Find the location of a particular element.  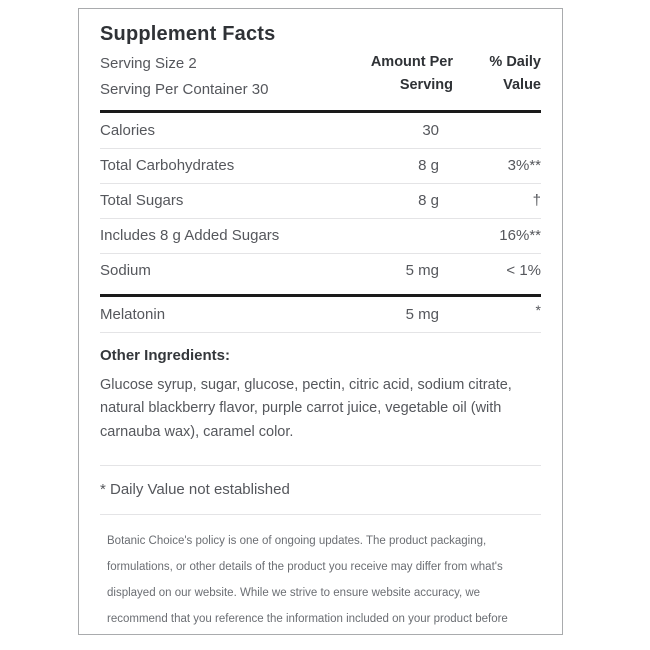

footnote-section: * Daily Value not established is located at coordinates (320, 490).